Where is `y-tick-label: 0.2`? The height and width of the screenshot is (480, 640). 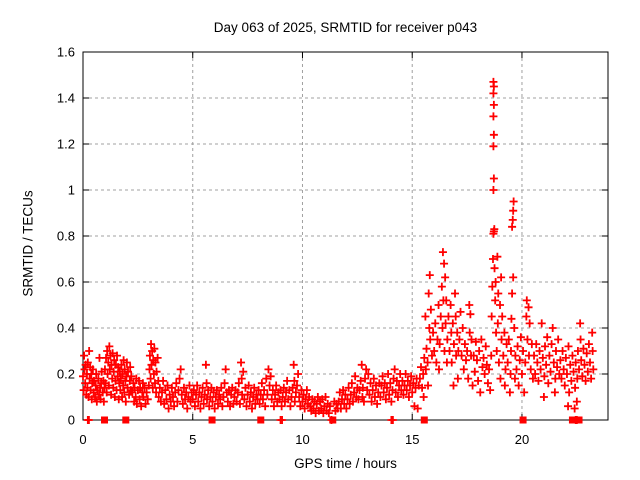 y-tick-label: 0.2 is located at coordinates (66, 374).